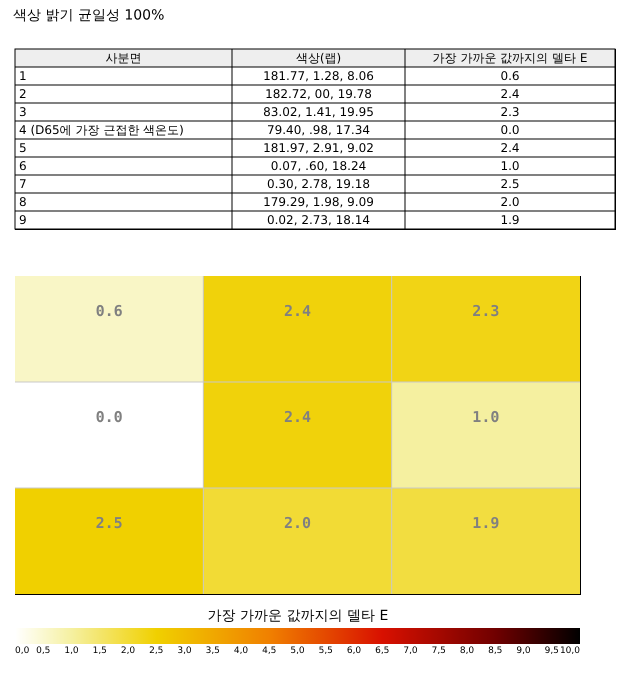 The image size is (626, 695). Describe the element at coordinates (298, 616) in the screenshot. I see `color-bar-title: 가장 가까운 값까지의 델타 E` at that location.